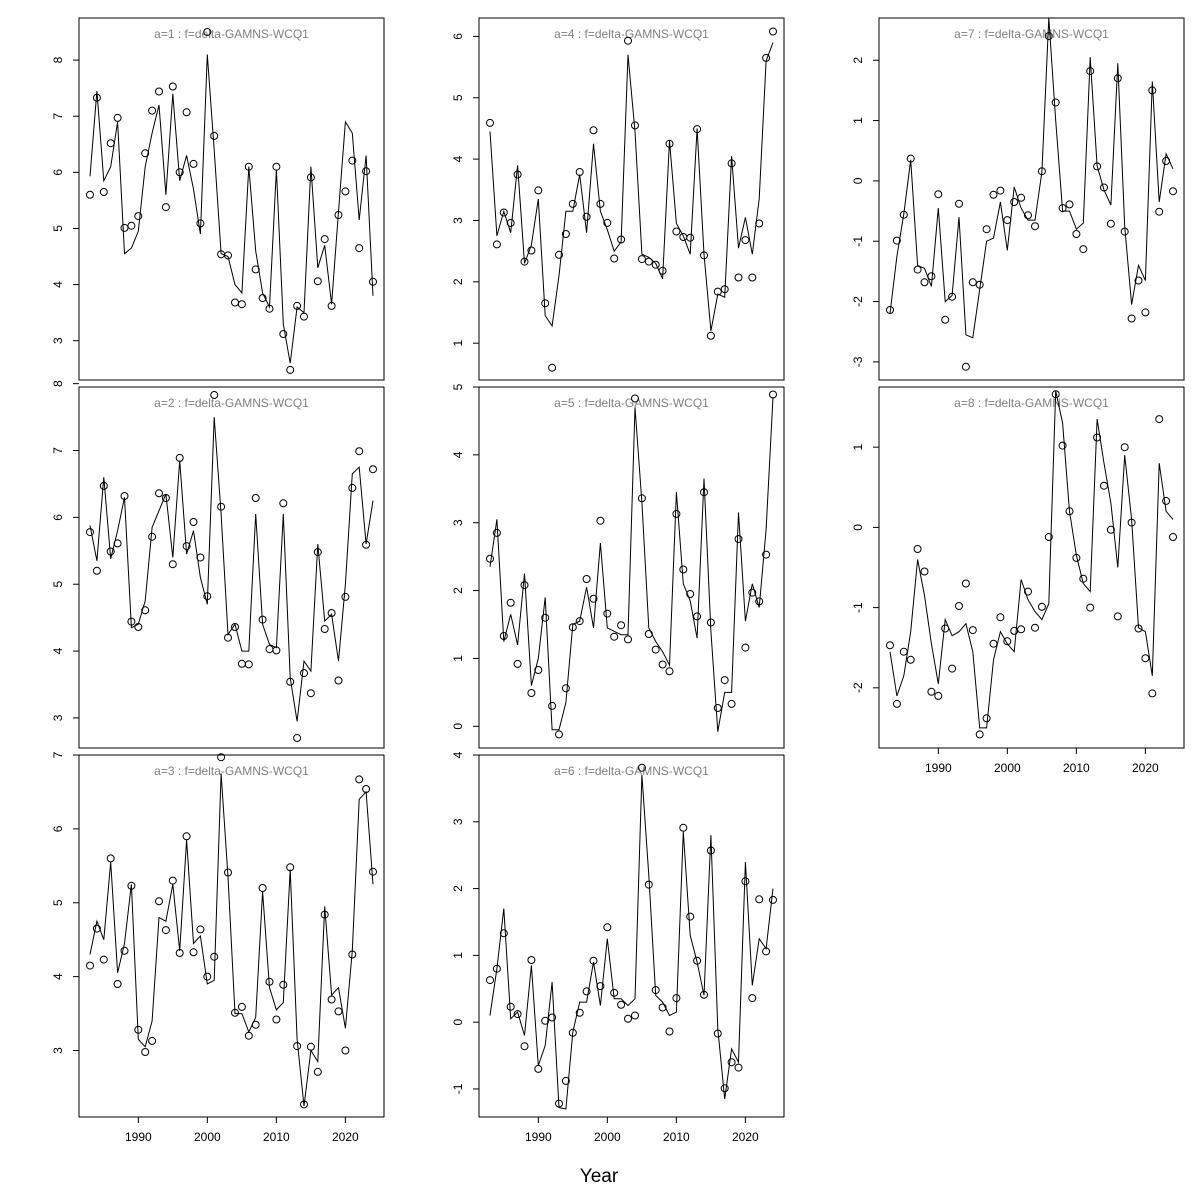  I want to click on y-tick-label: 4, so click(58, 650).